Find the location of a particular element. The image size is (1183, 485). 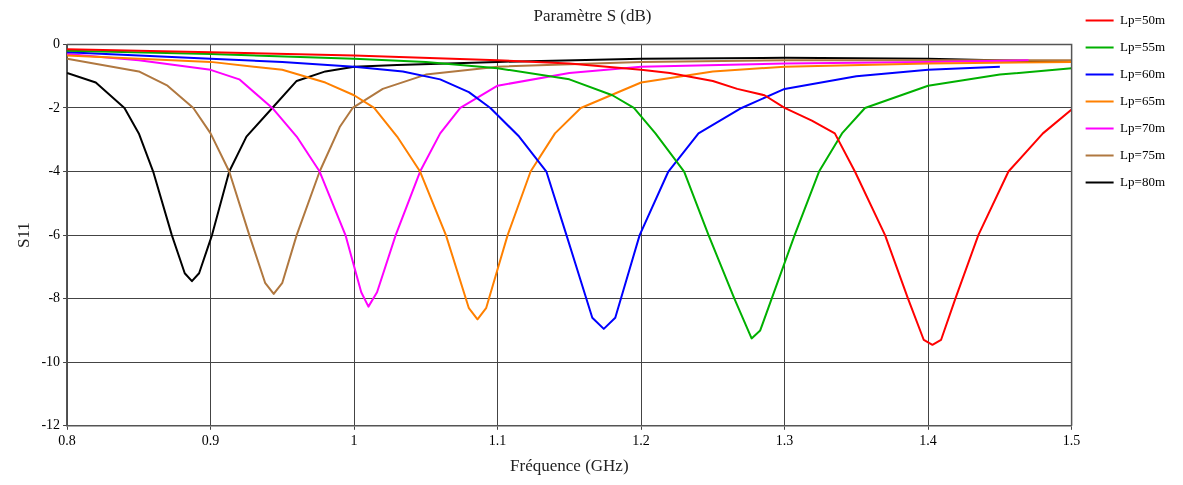

y-axis-title: S11 is located at coordinates (23, 235).